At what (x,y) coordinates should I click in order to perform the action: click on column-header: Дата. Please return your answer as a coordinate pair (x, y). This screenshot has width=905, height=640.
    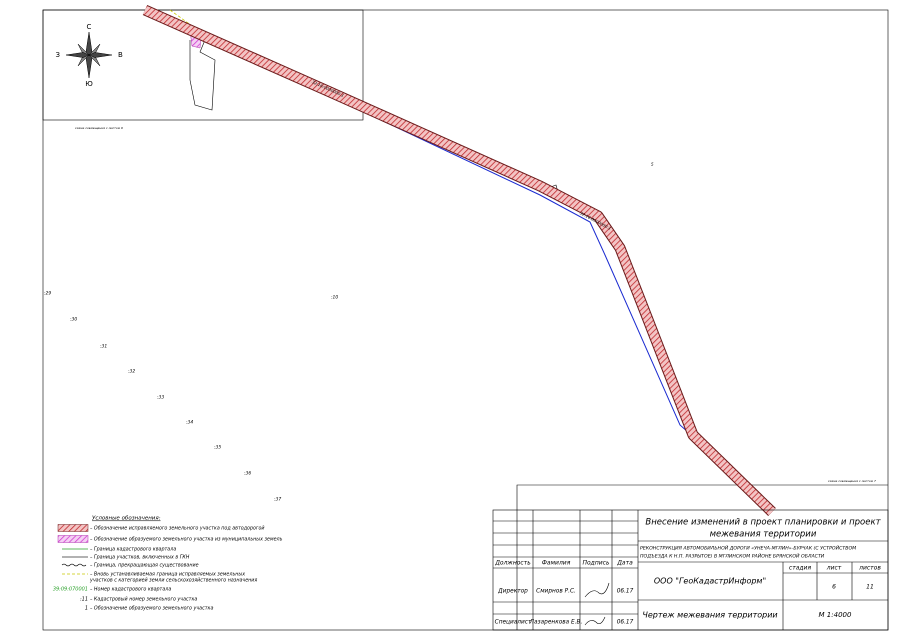
    Looking at the image, I should click on (624, 563).